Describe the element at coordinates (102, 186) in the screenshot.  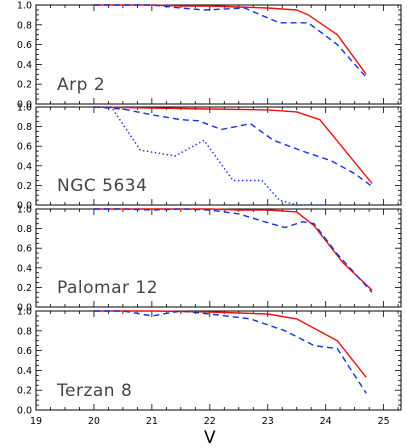
I see `panel-label: NGC 5634` at that location.